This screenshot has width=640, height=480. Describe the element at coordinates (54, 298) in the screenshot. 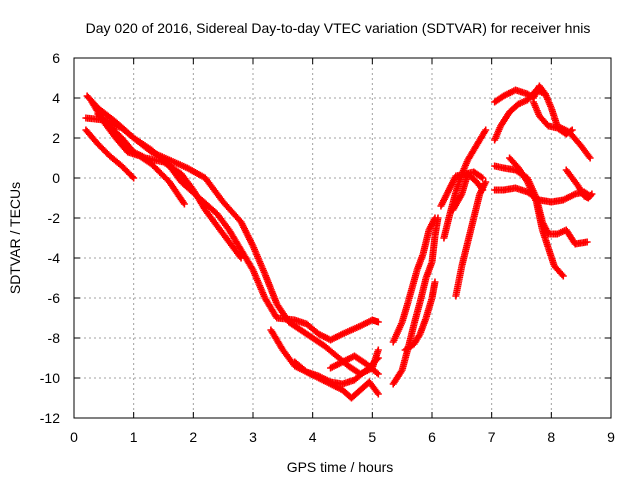

I see `y-tick-label: -6` at that location.